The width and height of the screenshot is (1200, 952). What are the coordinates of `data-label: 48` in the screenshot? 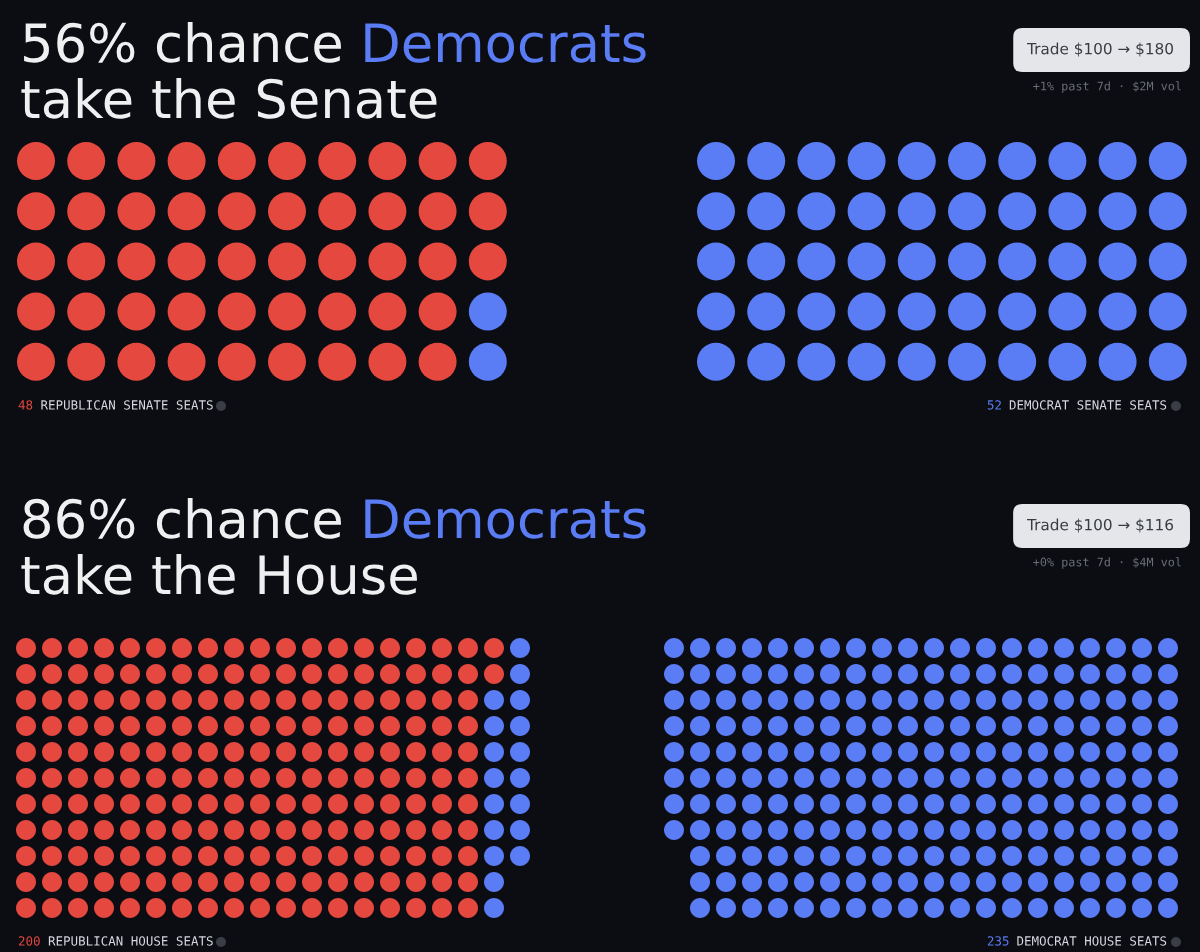 It's located at (25, 405).